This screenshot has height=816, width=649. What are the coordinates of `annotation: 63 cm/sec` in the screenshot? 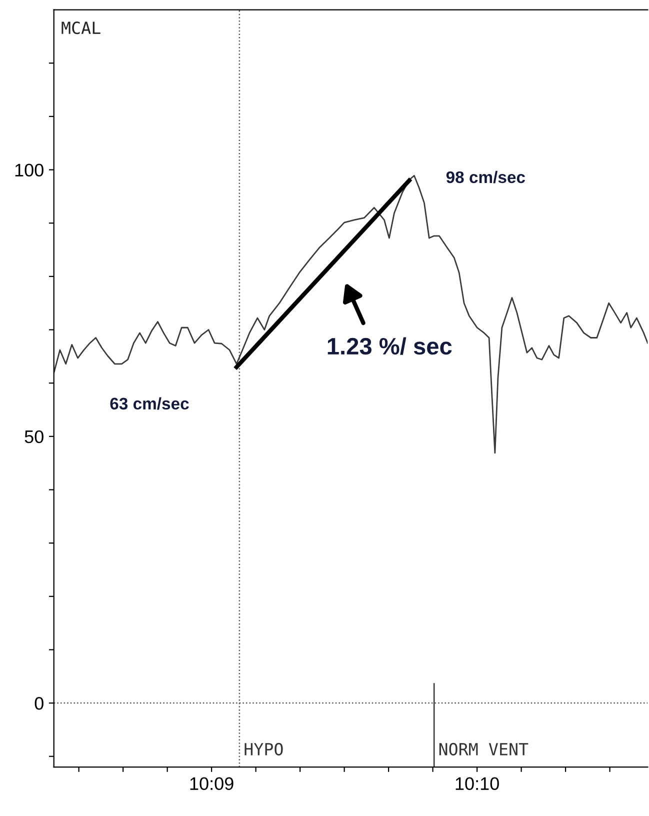 It's located at (149, 403).